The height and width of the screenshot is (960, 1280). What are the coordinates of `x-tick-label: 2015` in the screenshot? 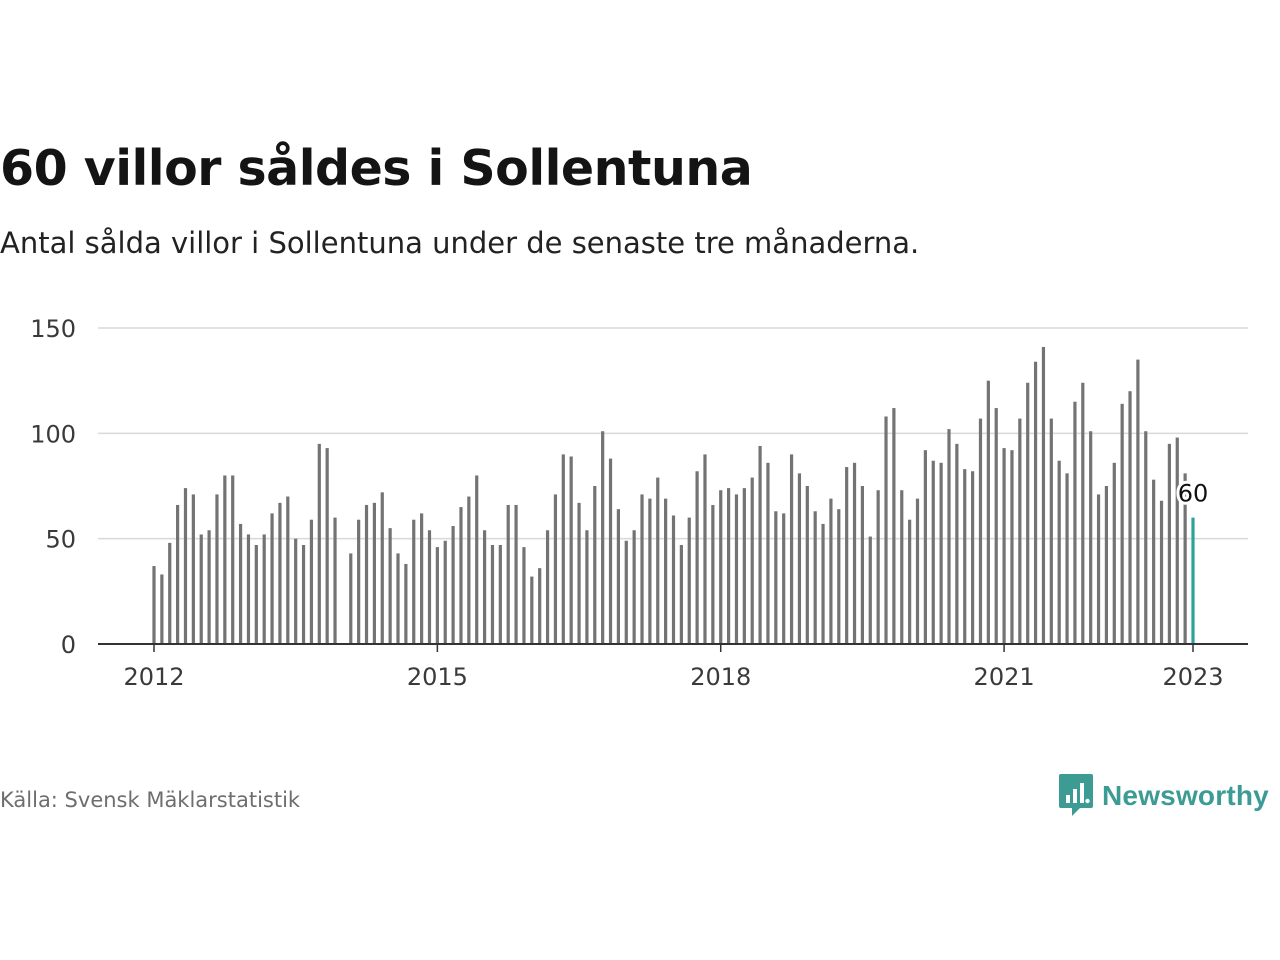 It's located at (437, 677).